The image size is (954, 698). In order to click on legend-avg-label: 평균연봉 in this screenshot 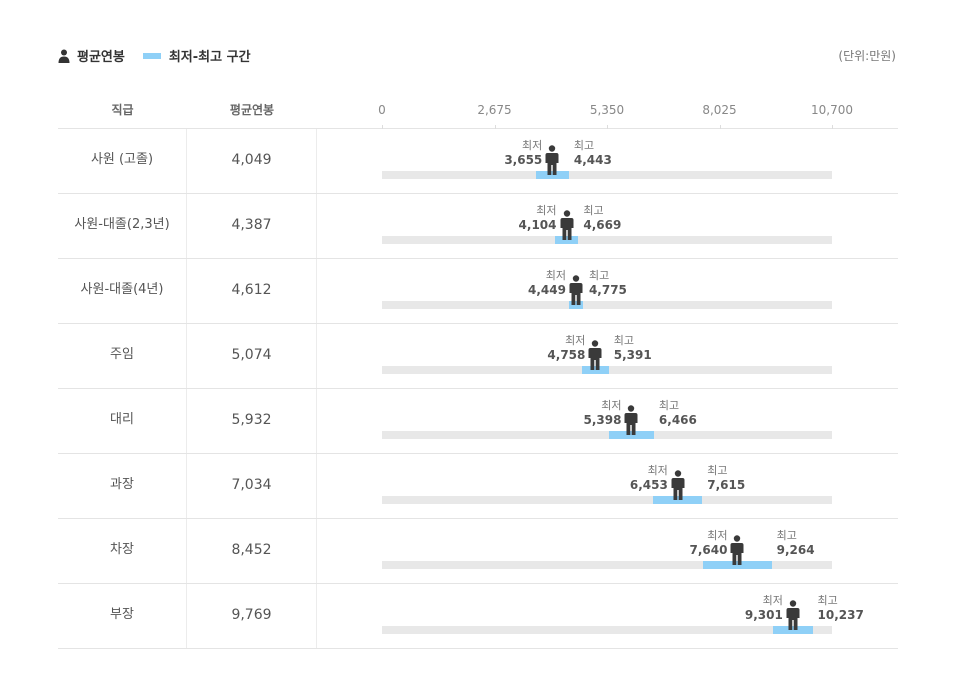, I will do `click(101, 57)`.